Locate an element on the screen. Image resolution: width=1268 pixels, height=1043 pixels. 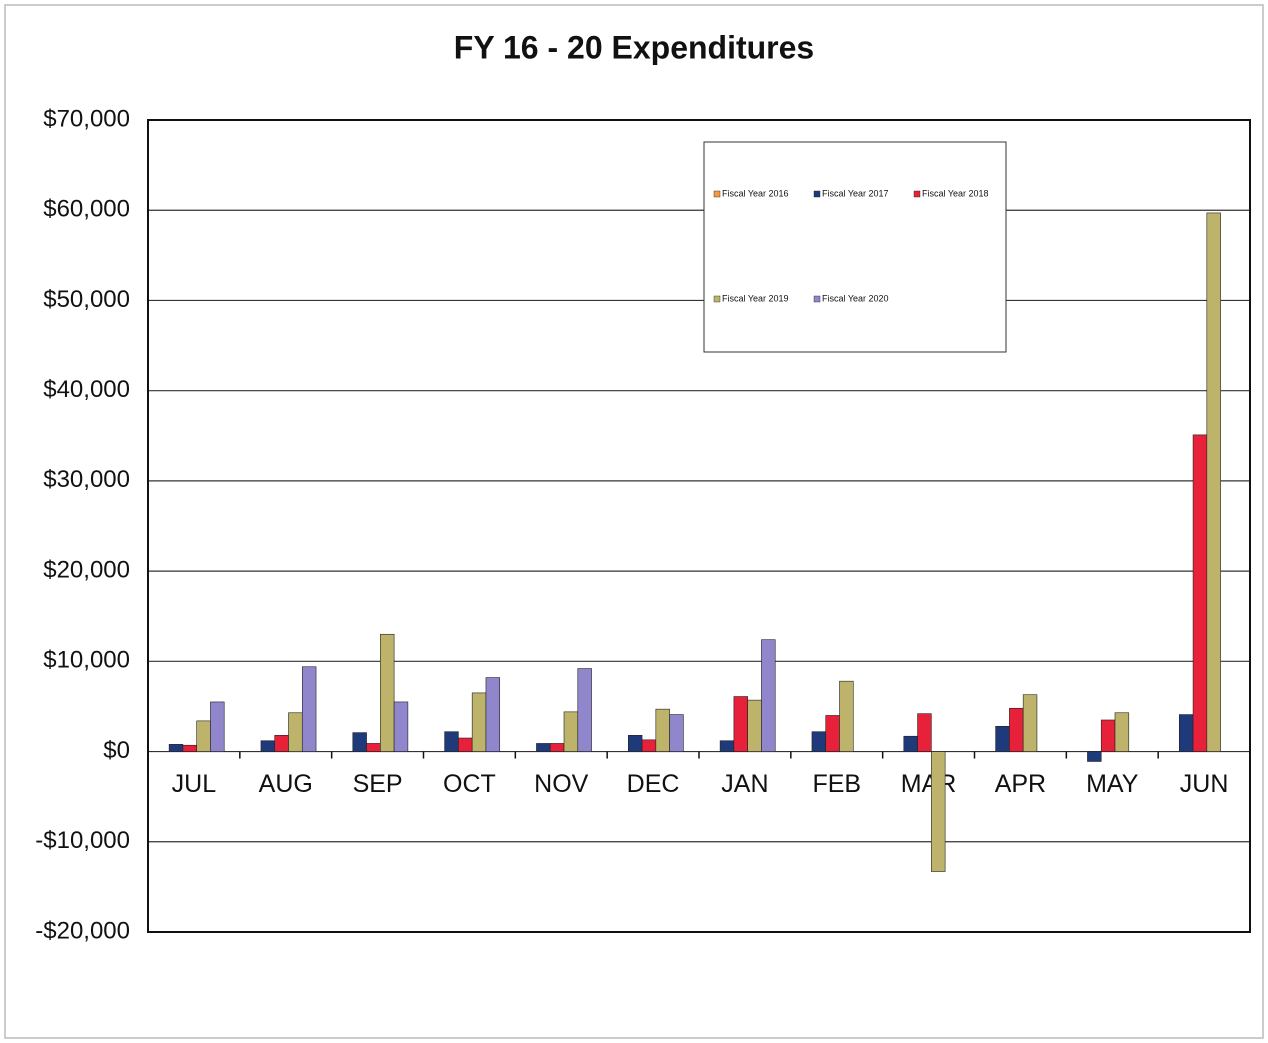
y-tick-label: -$20,000 is located at coordinates (82, 930).